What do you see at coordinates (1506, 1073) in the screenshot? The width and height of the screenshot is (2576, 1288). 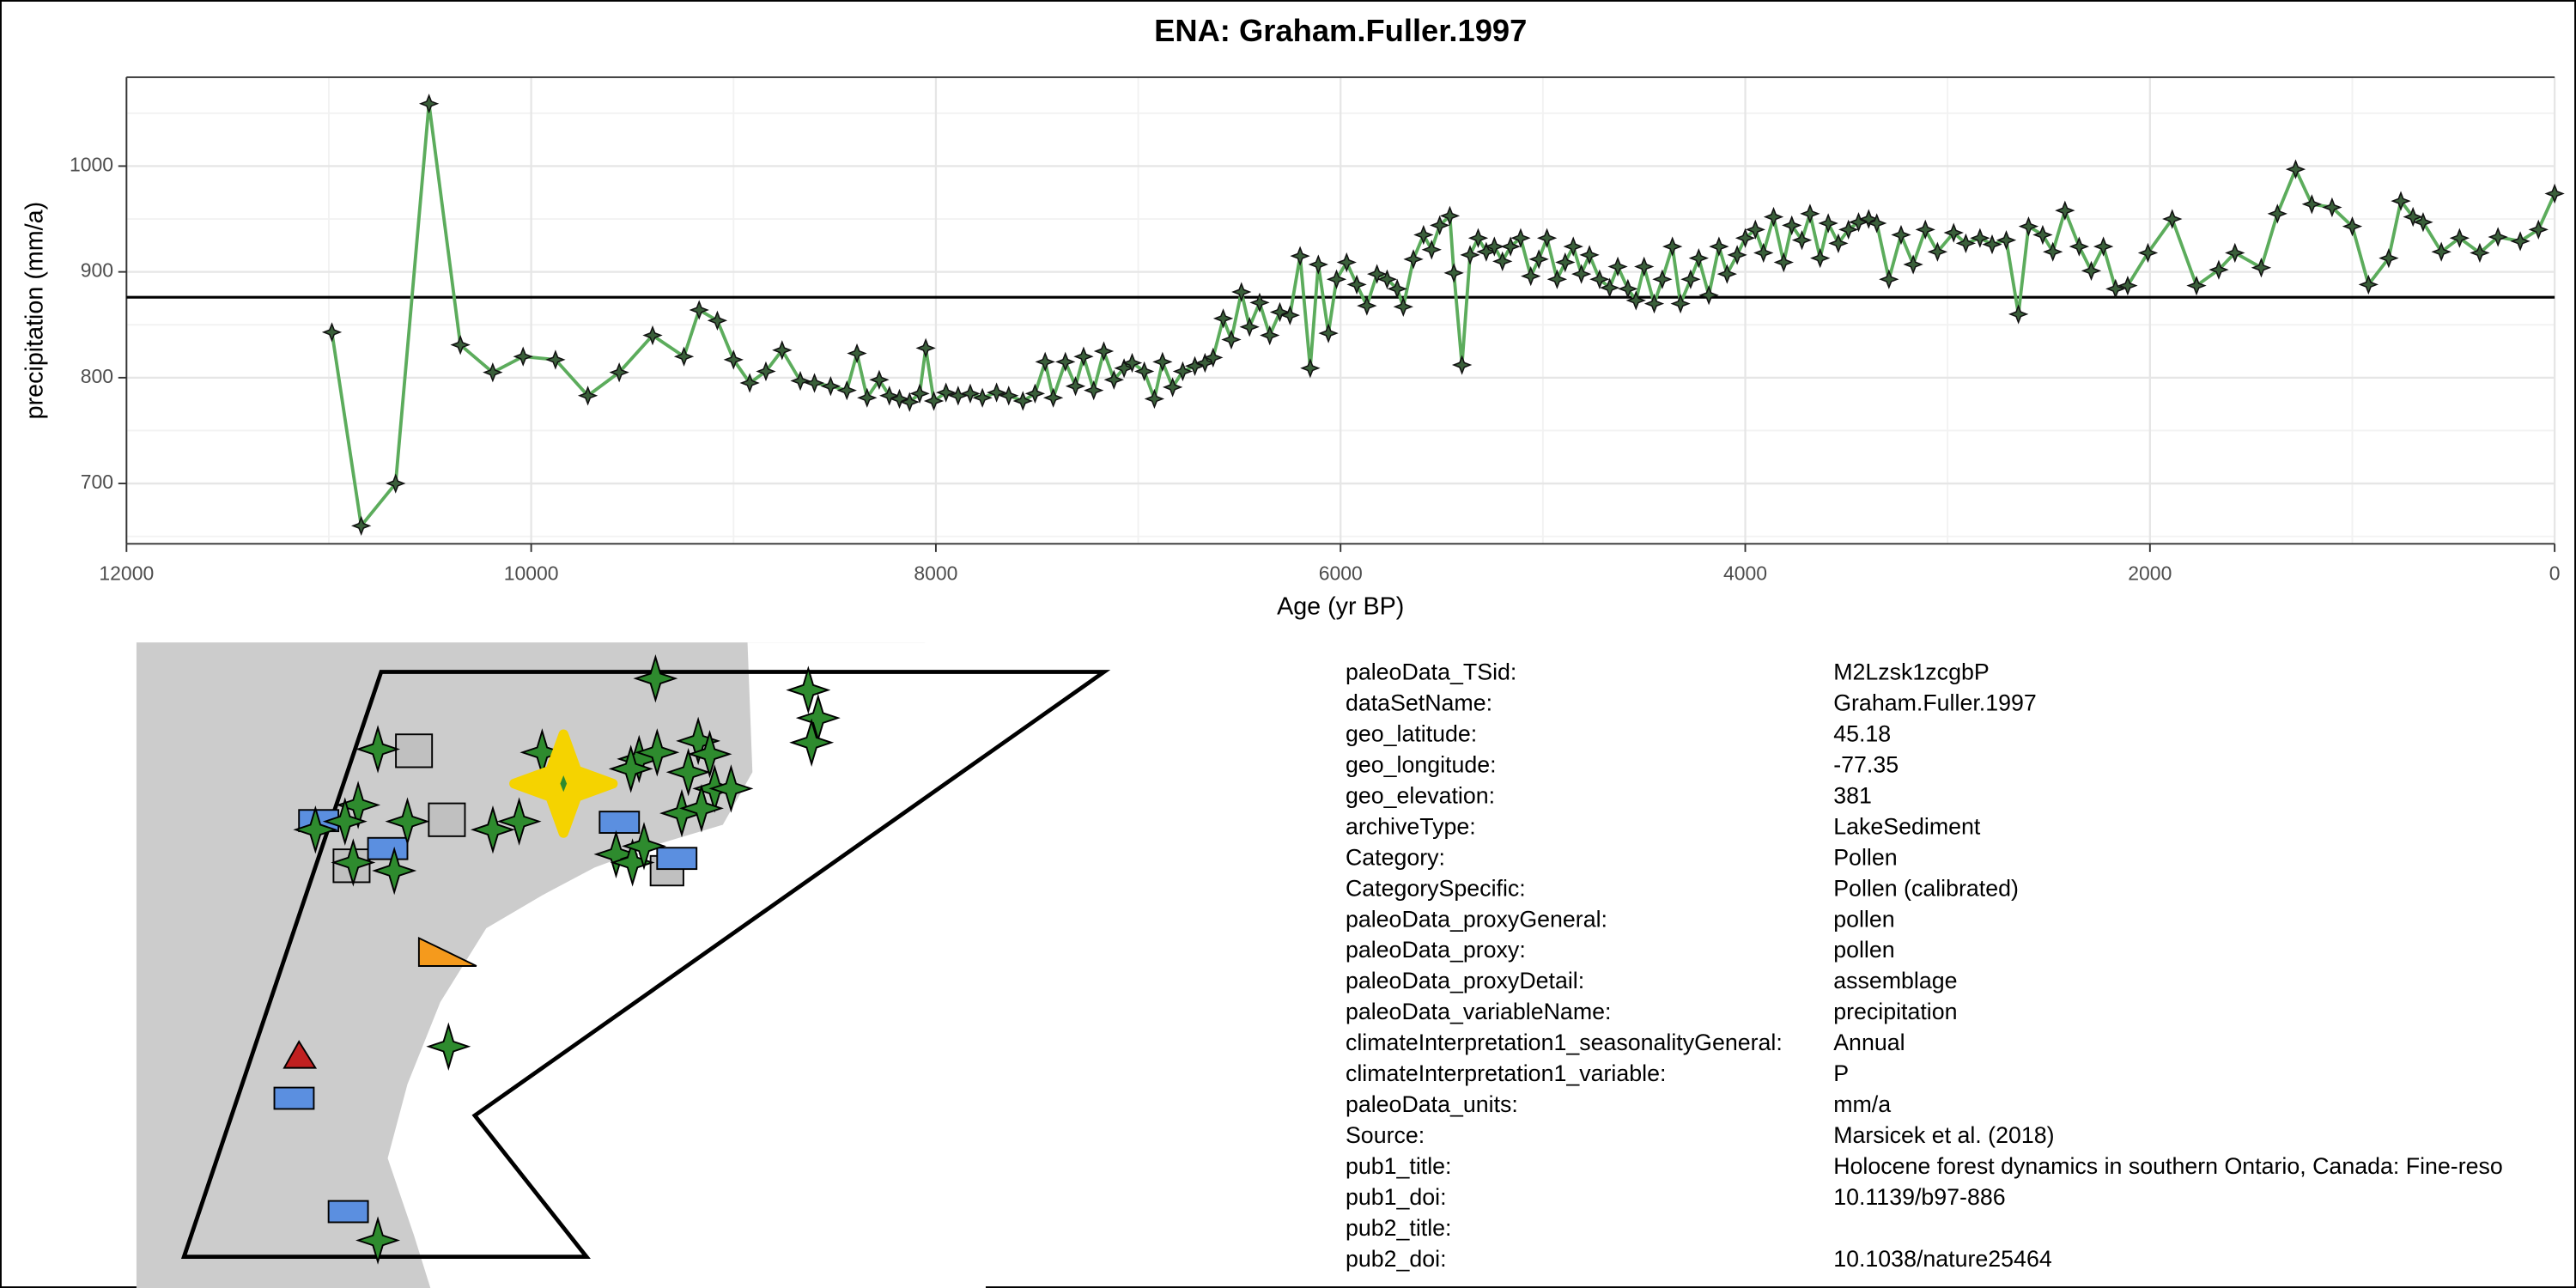 I see `meta-key: climateInterpretation1_variable:` at bounding box center [1506, 1073].